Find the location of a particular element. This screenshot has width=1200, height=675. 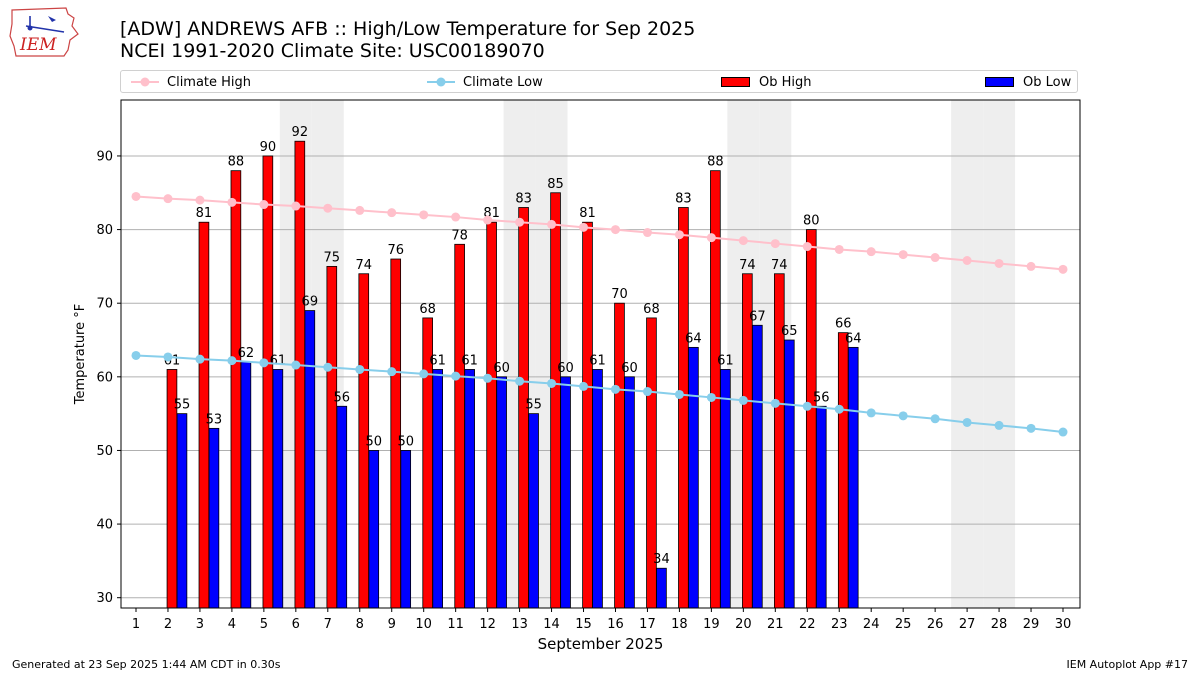

ob-low-label: 34 is located at coordinates (661, 559).